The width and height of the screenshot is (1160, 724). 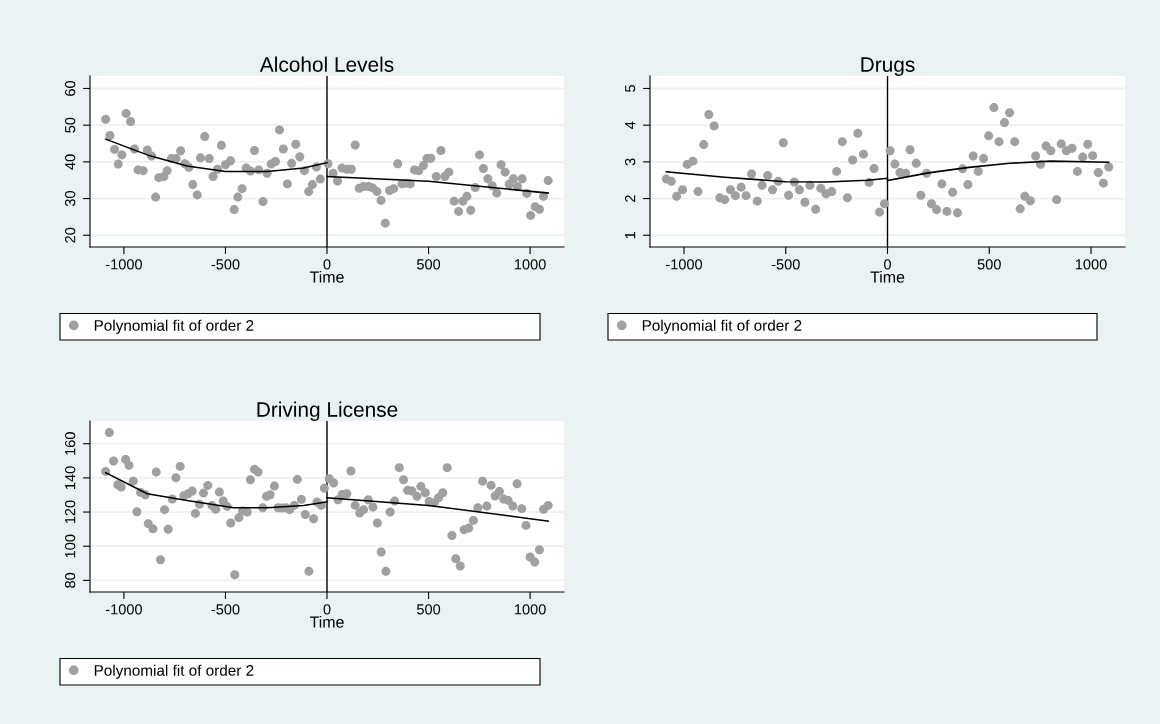 I want to click on y-tick-label: 100, so click(x=70, y=546).